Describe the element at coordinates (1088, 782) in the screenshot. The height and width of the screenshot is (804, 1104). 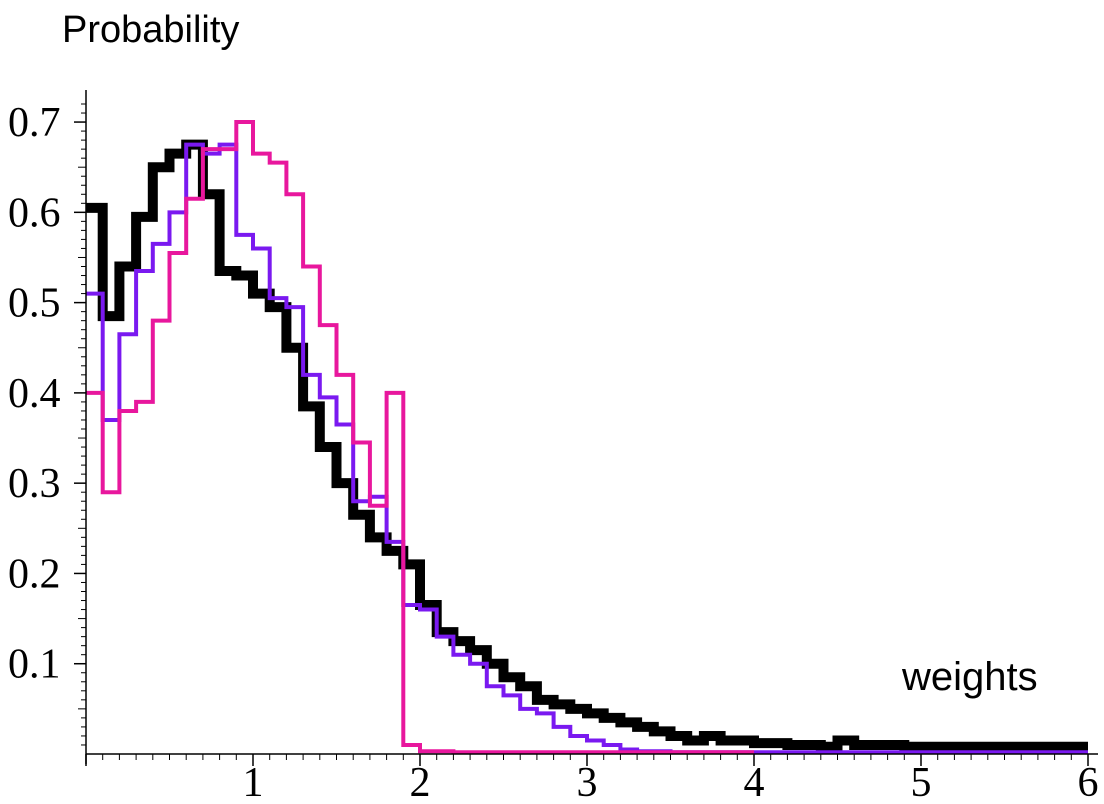
I see `x-tick-label: 6` at that location.